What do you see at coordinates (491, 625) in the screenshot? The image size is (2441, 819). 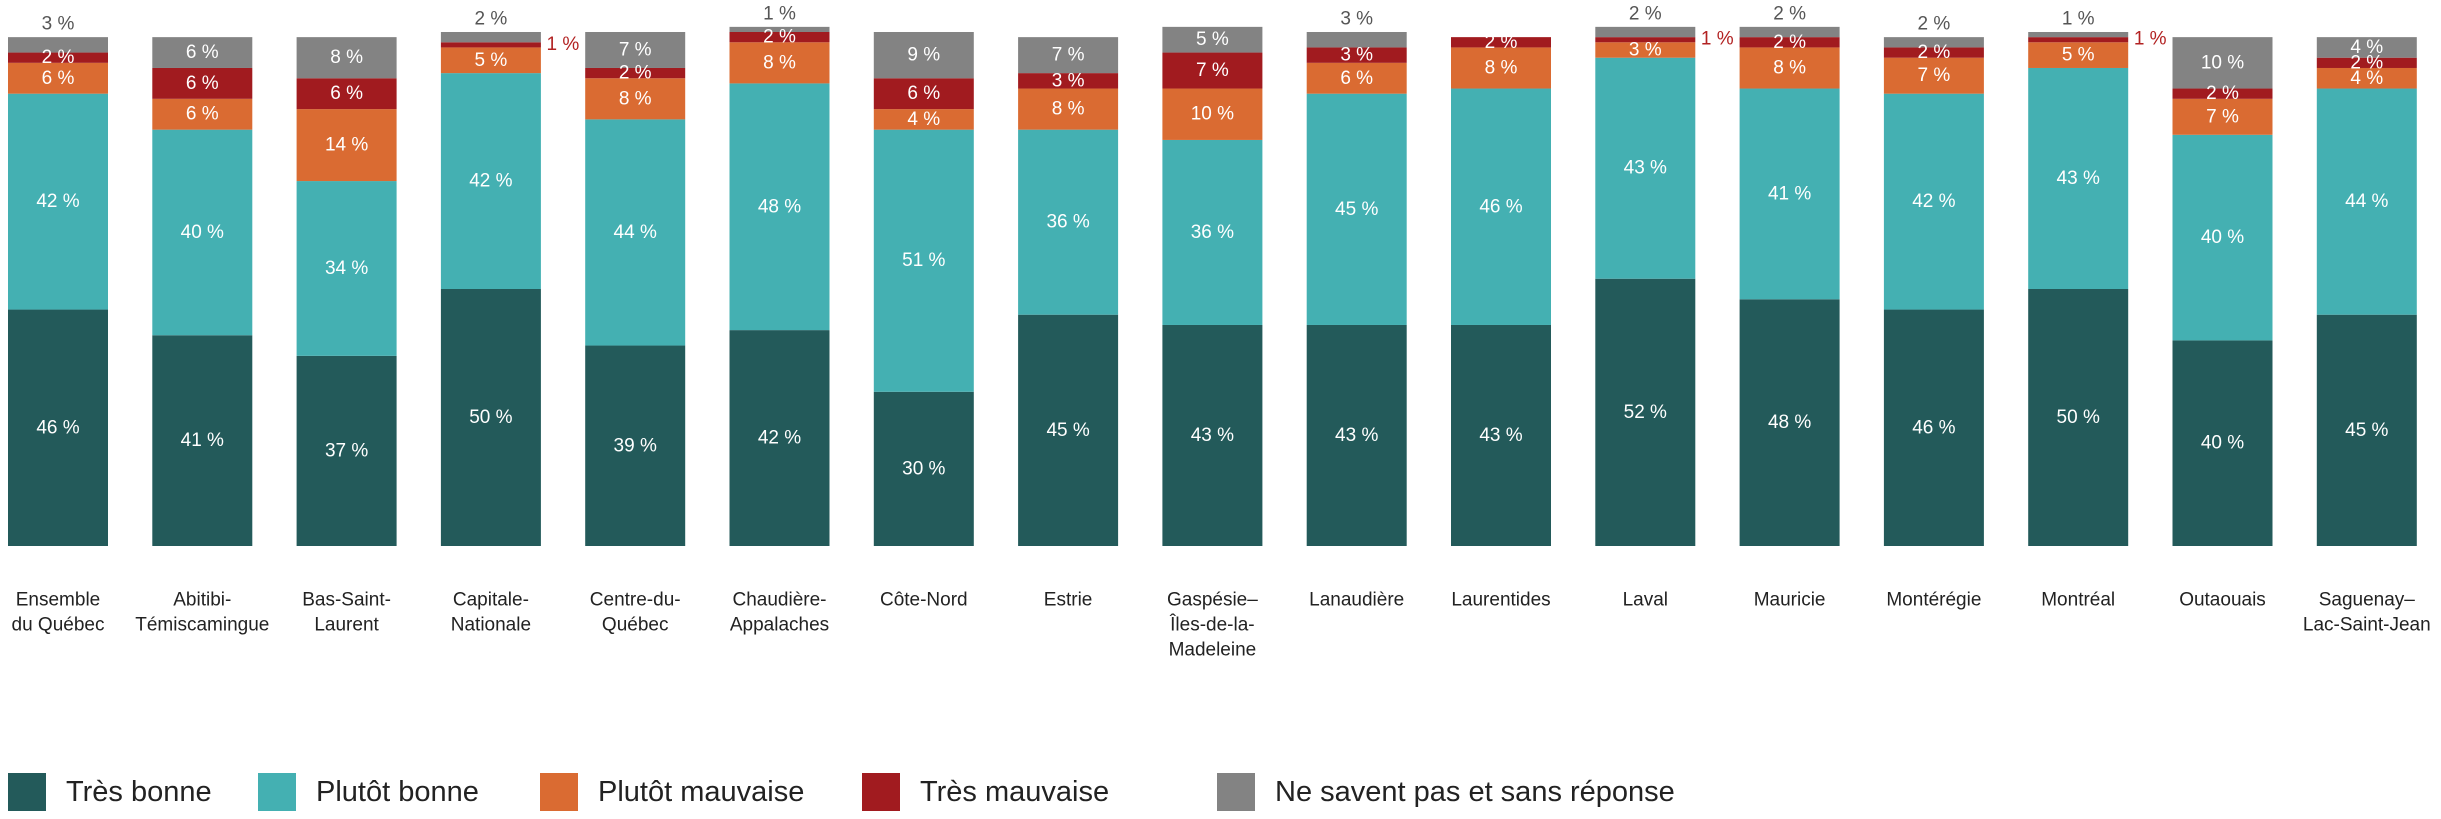 I see `category-label: Nationale` at bounding box center [491, 625].